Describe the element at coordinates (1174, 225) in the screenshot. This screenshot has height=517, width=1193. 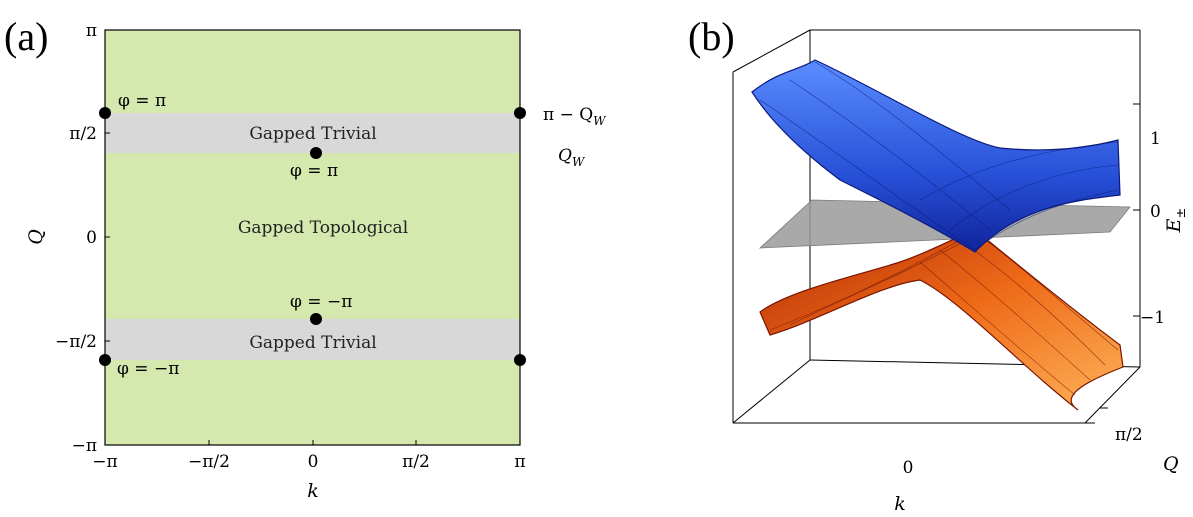
I see `e-text: E` at that location.